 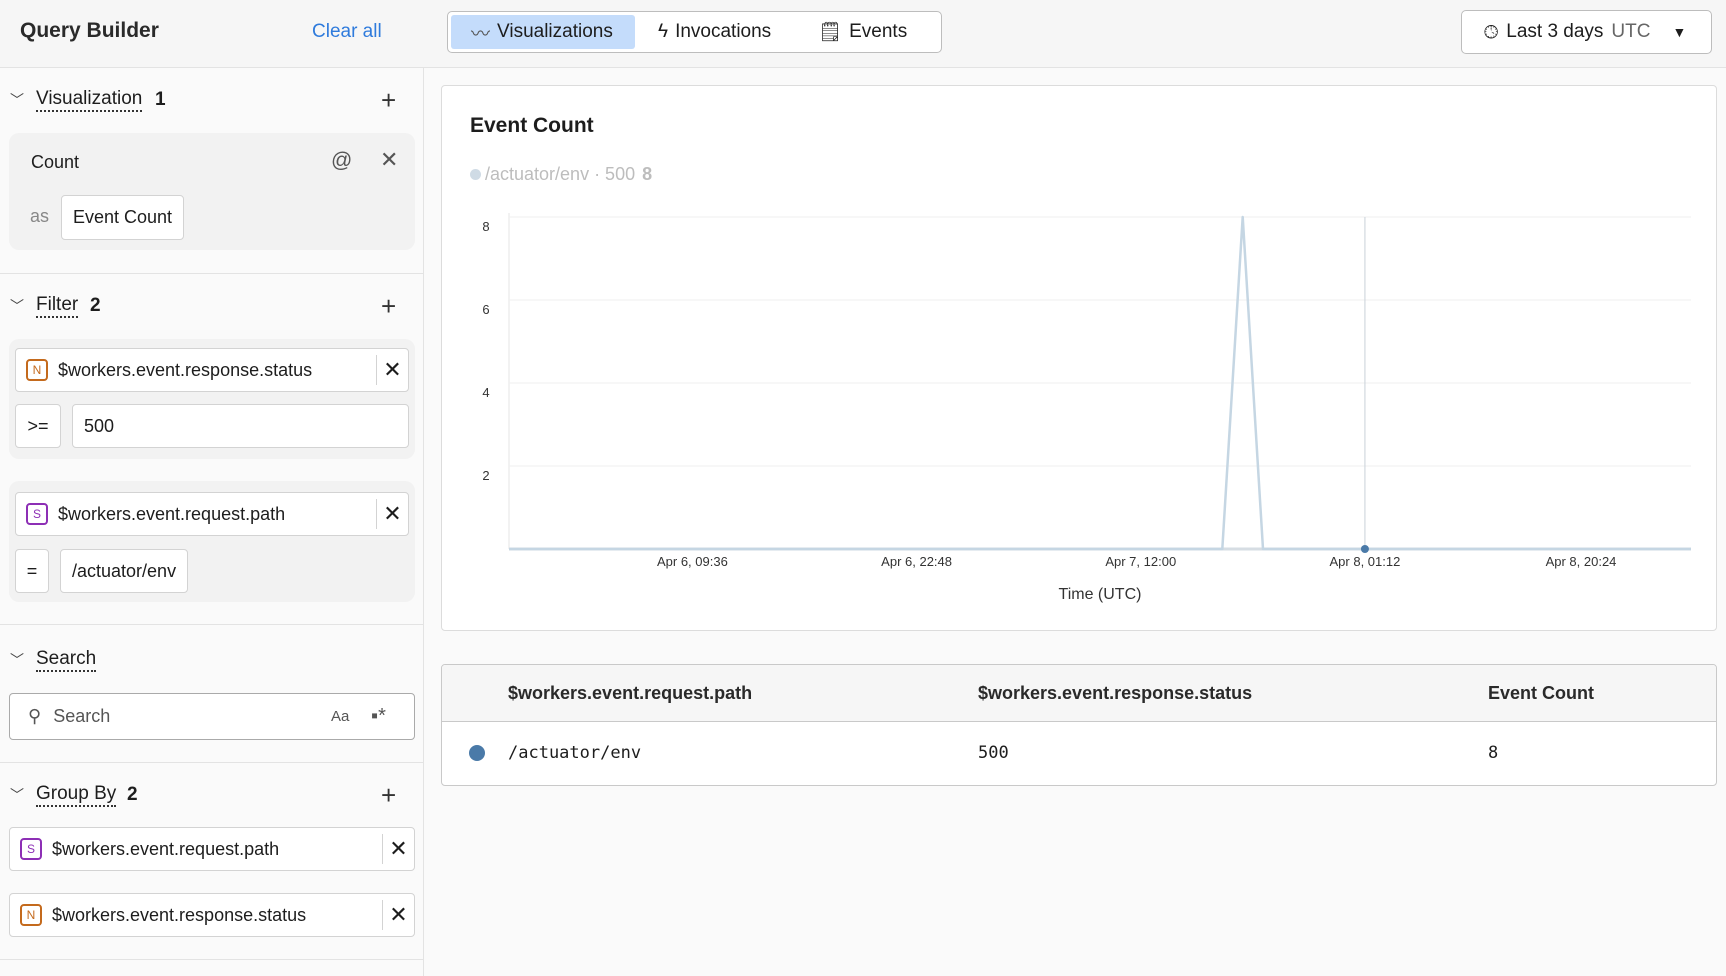 What do you see at coordinates (485, 309) in the screenshot?
I see `y-tick-label: 6` at bounding box center [485, 309].